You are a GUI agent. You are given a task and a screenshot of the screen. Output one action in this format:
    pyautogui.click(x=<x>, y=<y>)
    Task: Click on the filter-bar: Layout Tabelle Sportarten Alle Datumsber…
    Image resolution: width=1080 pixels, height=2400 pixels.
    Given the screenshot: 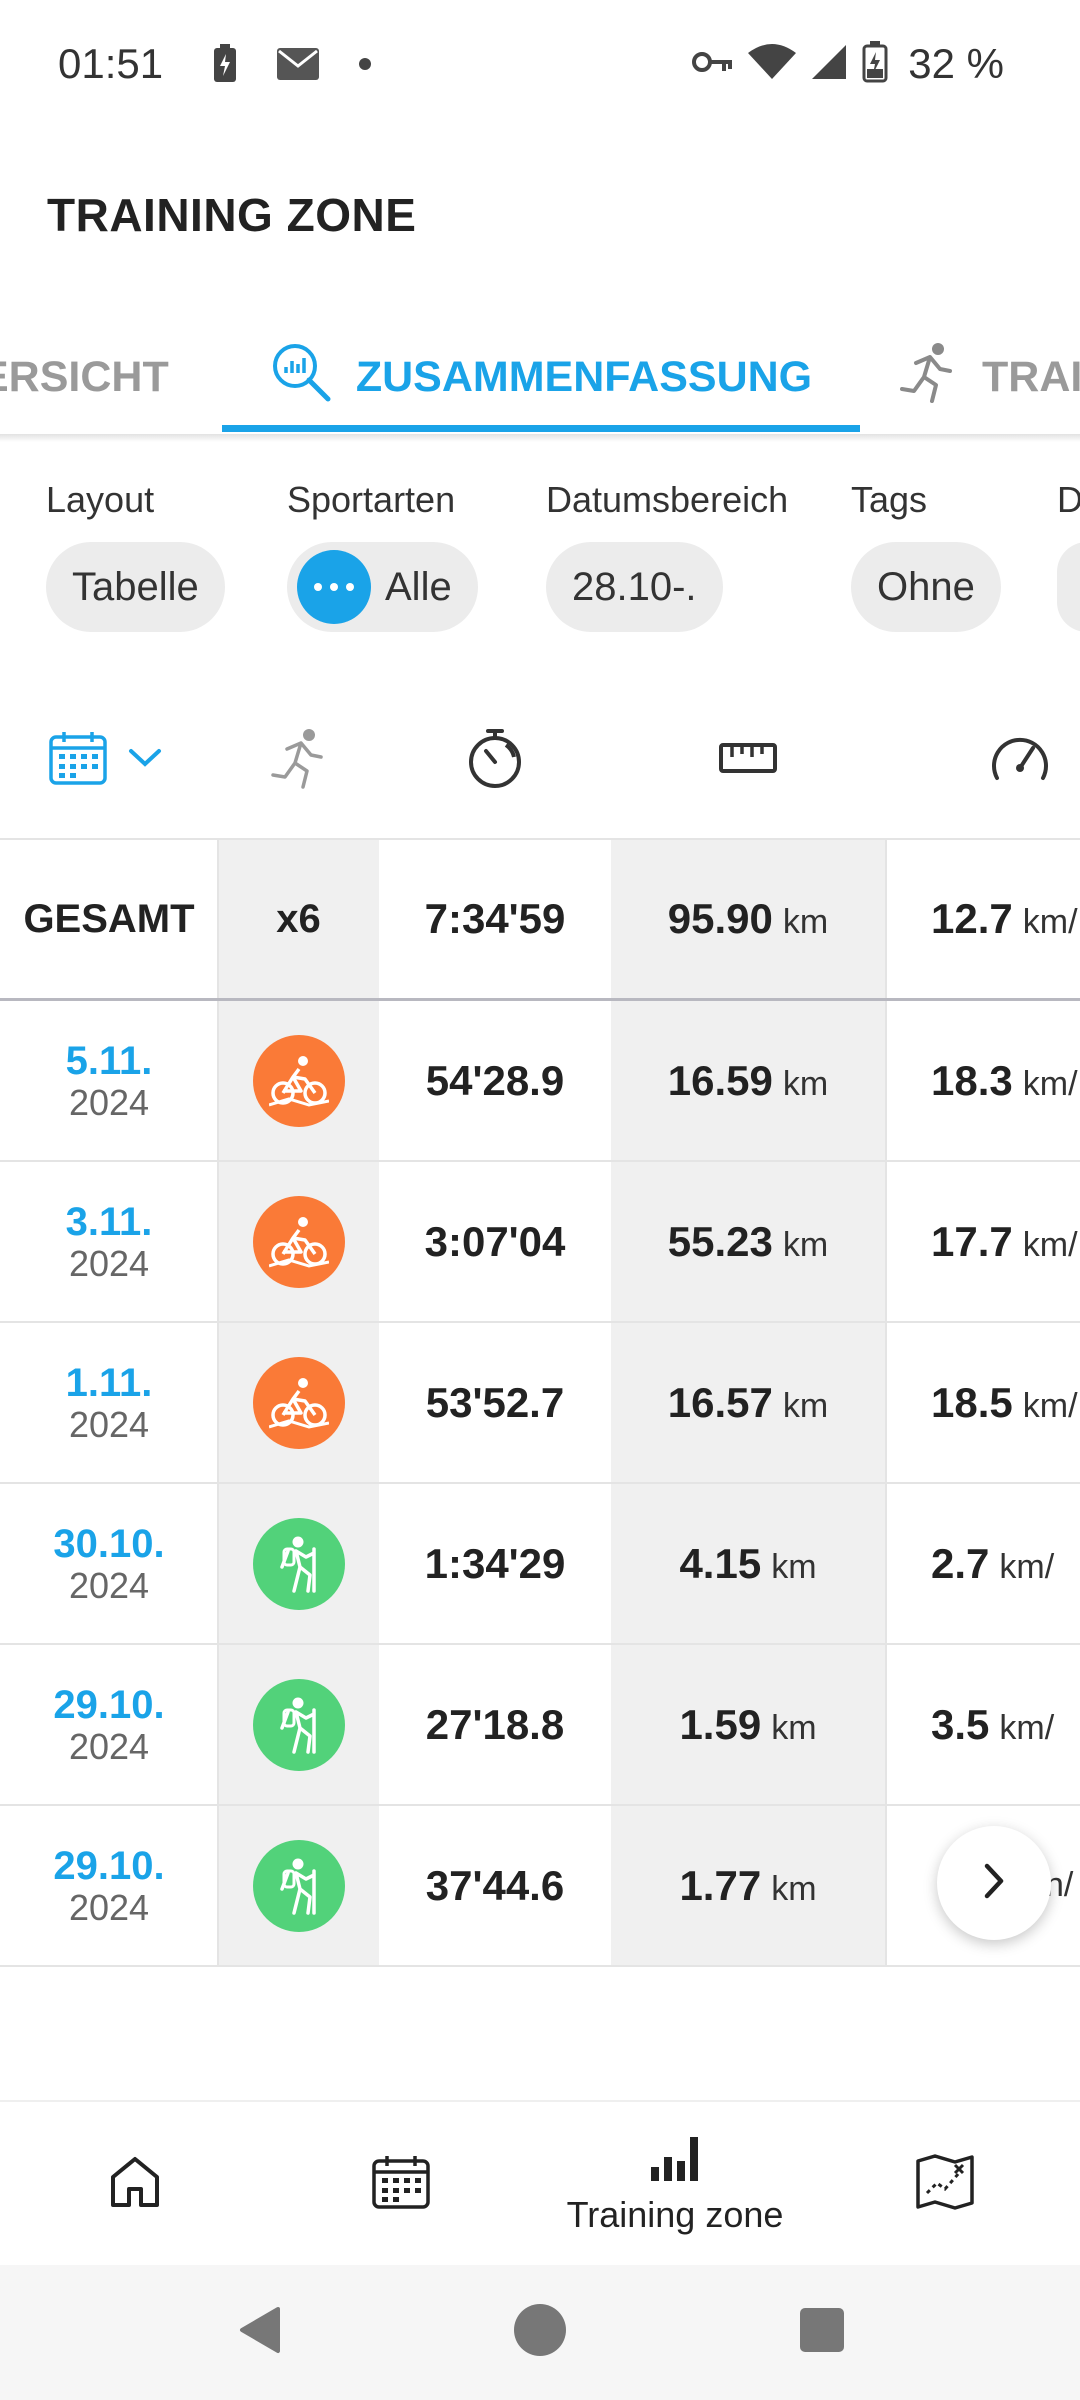 What is the action you would take?
    pyautogui.click(x=540, y=555)
    